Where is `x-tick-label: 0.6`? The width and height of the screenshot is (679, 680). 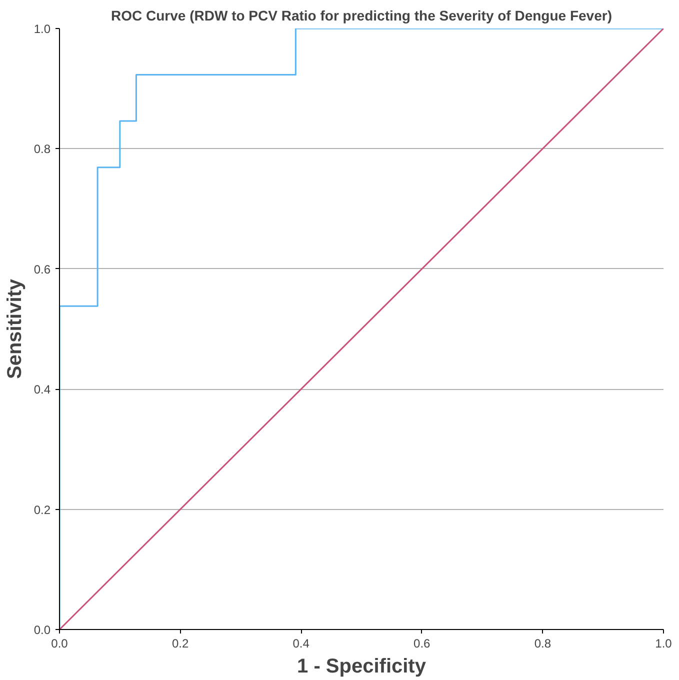
x-tick-label: 0.6 is located at coordinates (422, 643).